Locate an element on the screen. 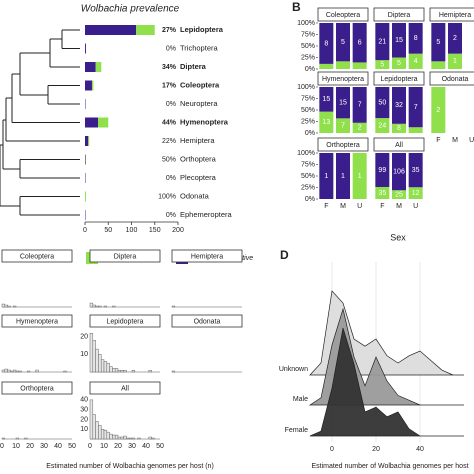  count-label: 6 is located at coordinates (360, 43).